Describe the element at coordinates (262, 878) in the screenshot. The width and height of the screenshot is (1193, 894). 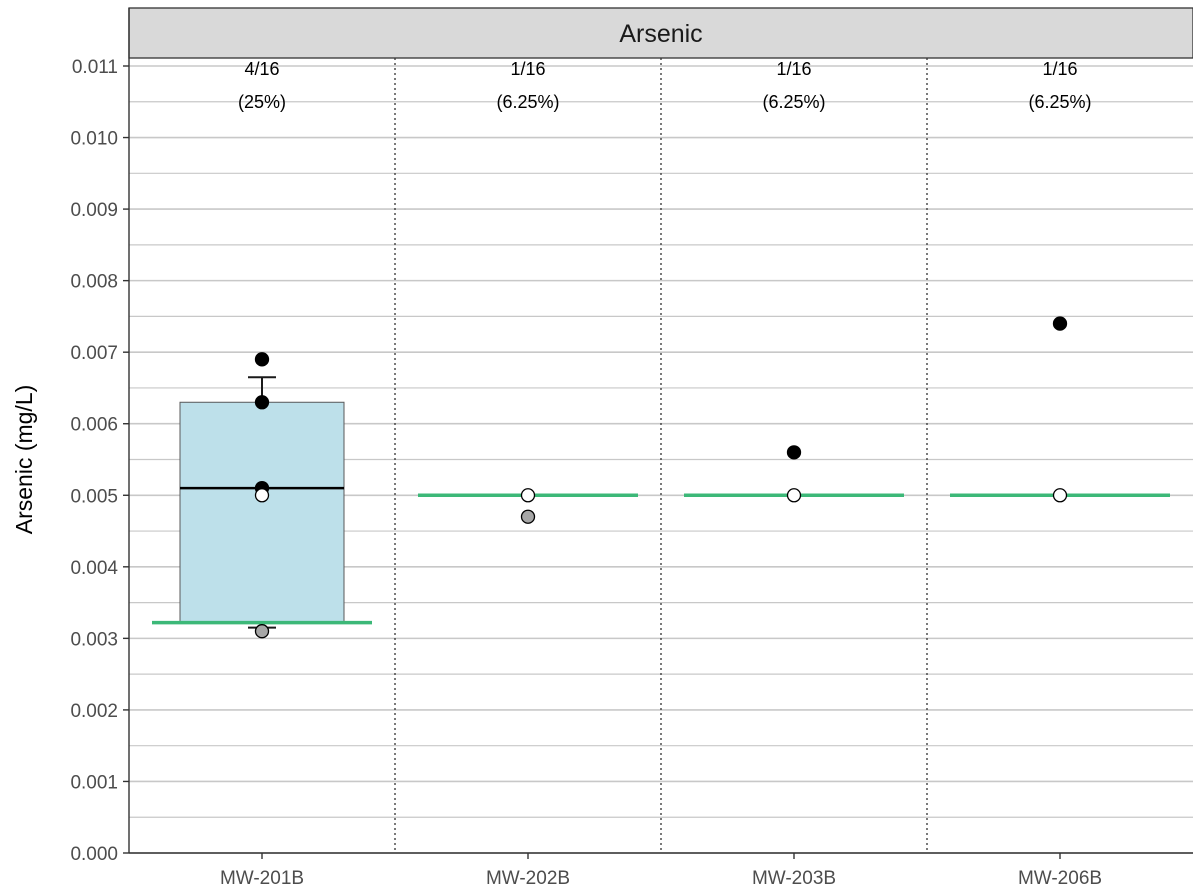
I see `x-tick-label: MW-201B` at that location.